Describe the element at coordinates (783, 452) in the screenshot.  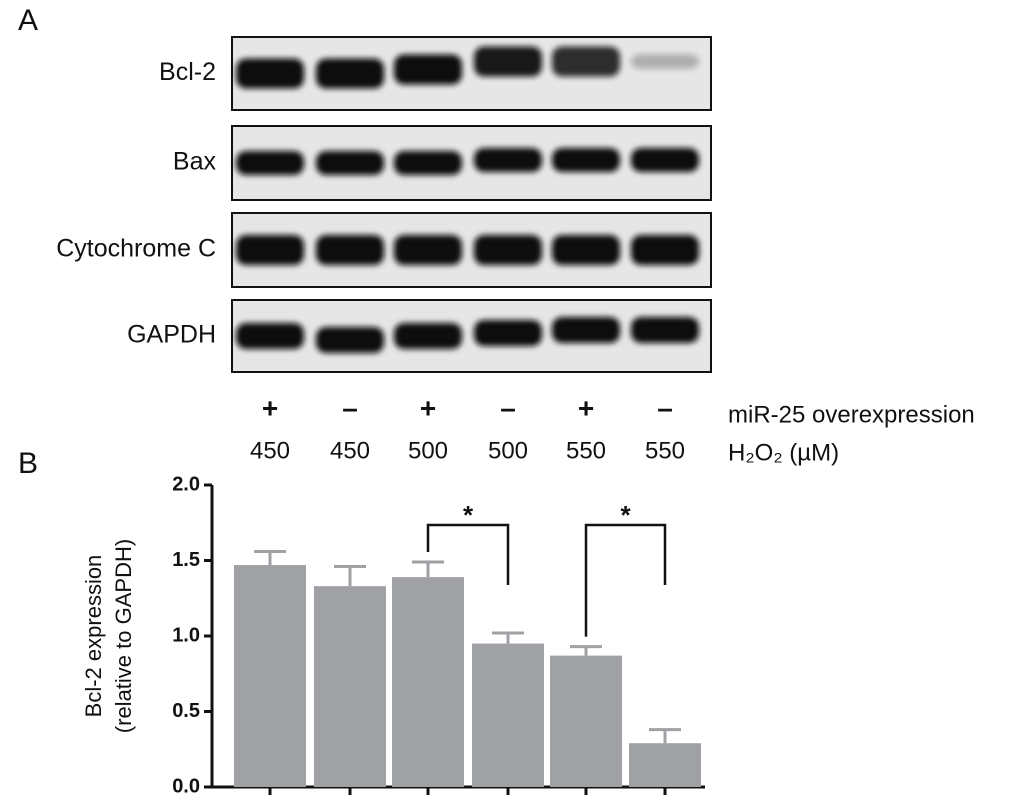
I see `dose-label: H₂O₂ (µM)` at that location.